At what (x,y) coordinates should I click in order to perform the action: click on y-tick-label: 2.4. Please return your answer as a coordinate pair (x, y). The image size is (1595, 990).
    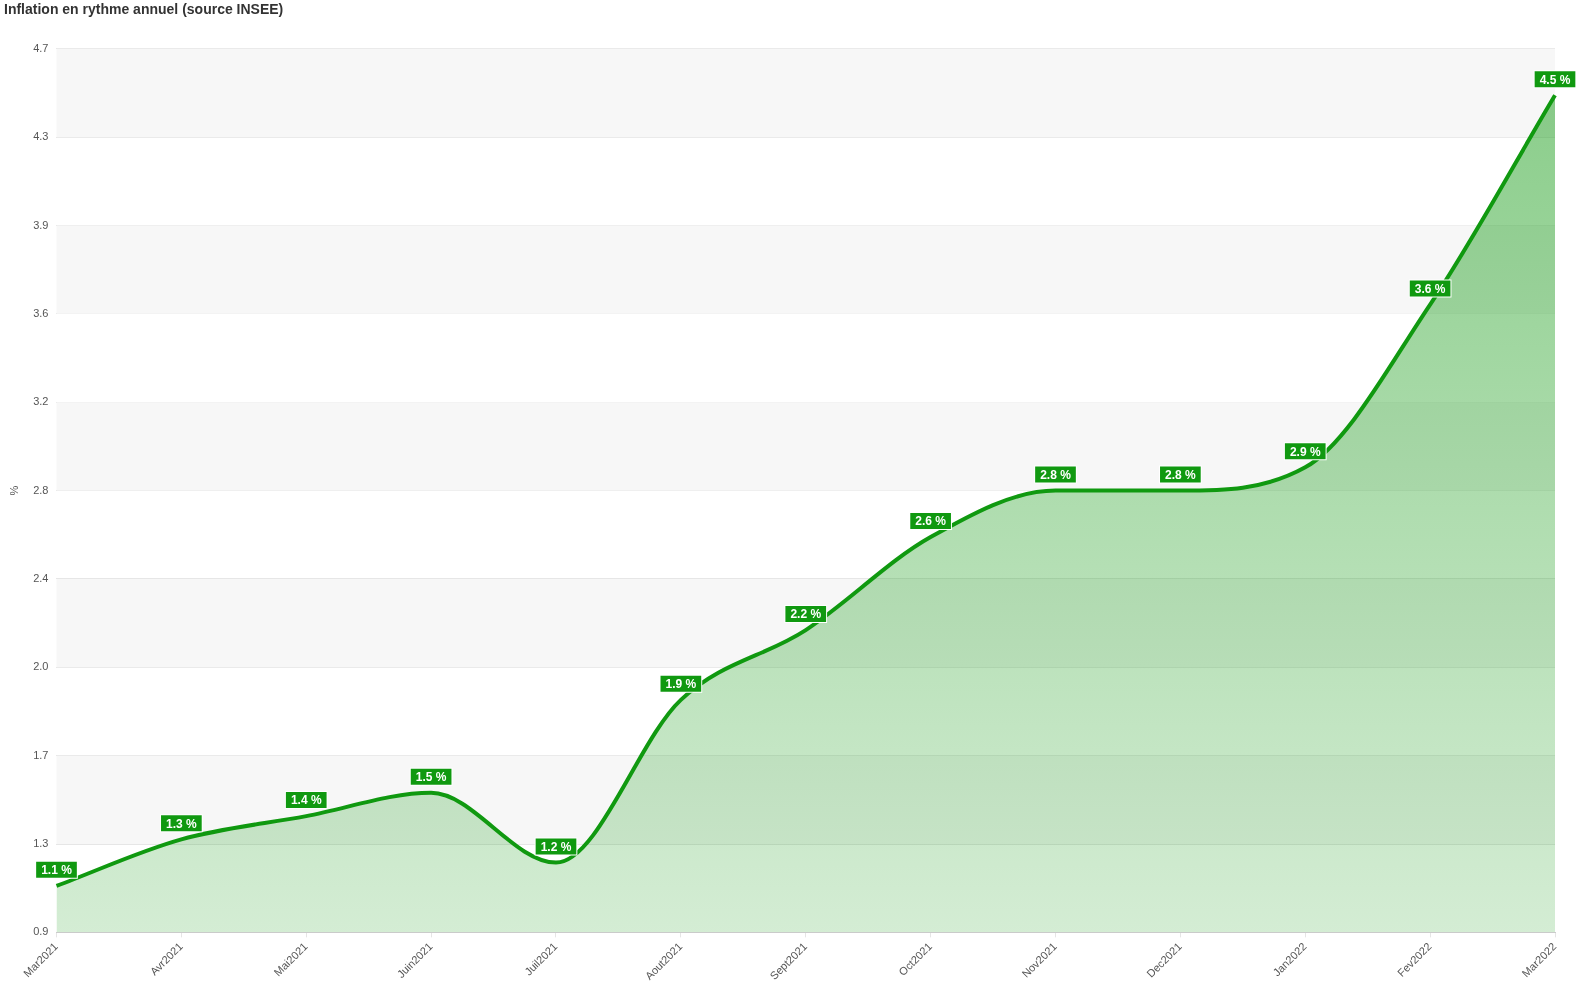
    Looking at the image, I should click on (41, 577).